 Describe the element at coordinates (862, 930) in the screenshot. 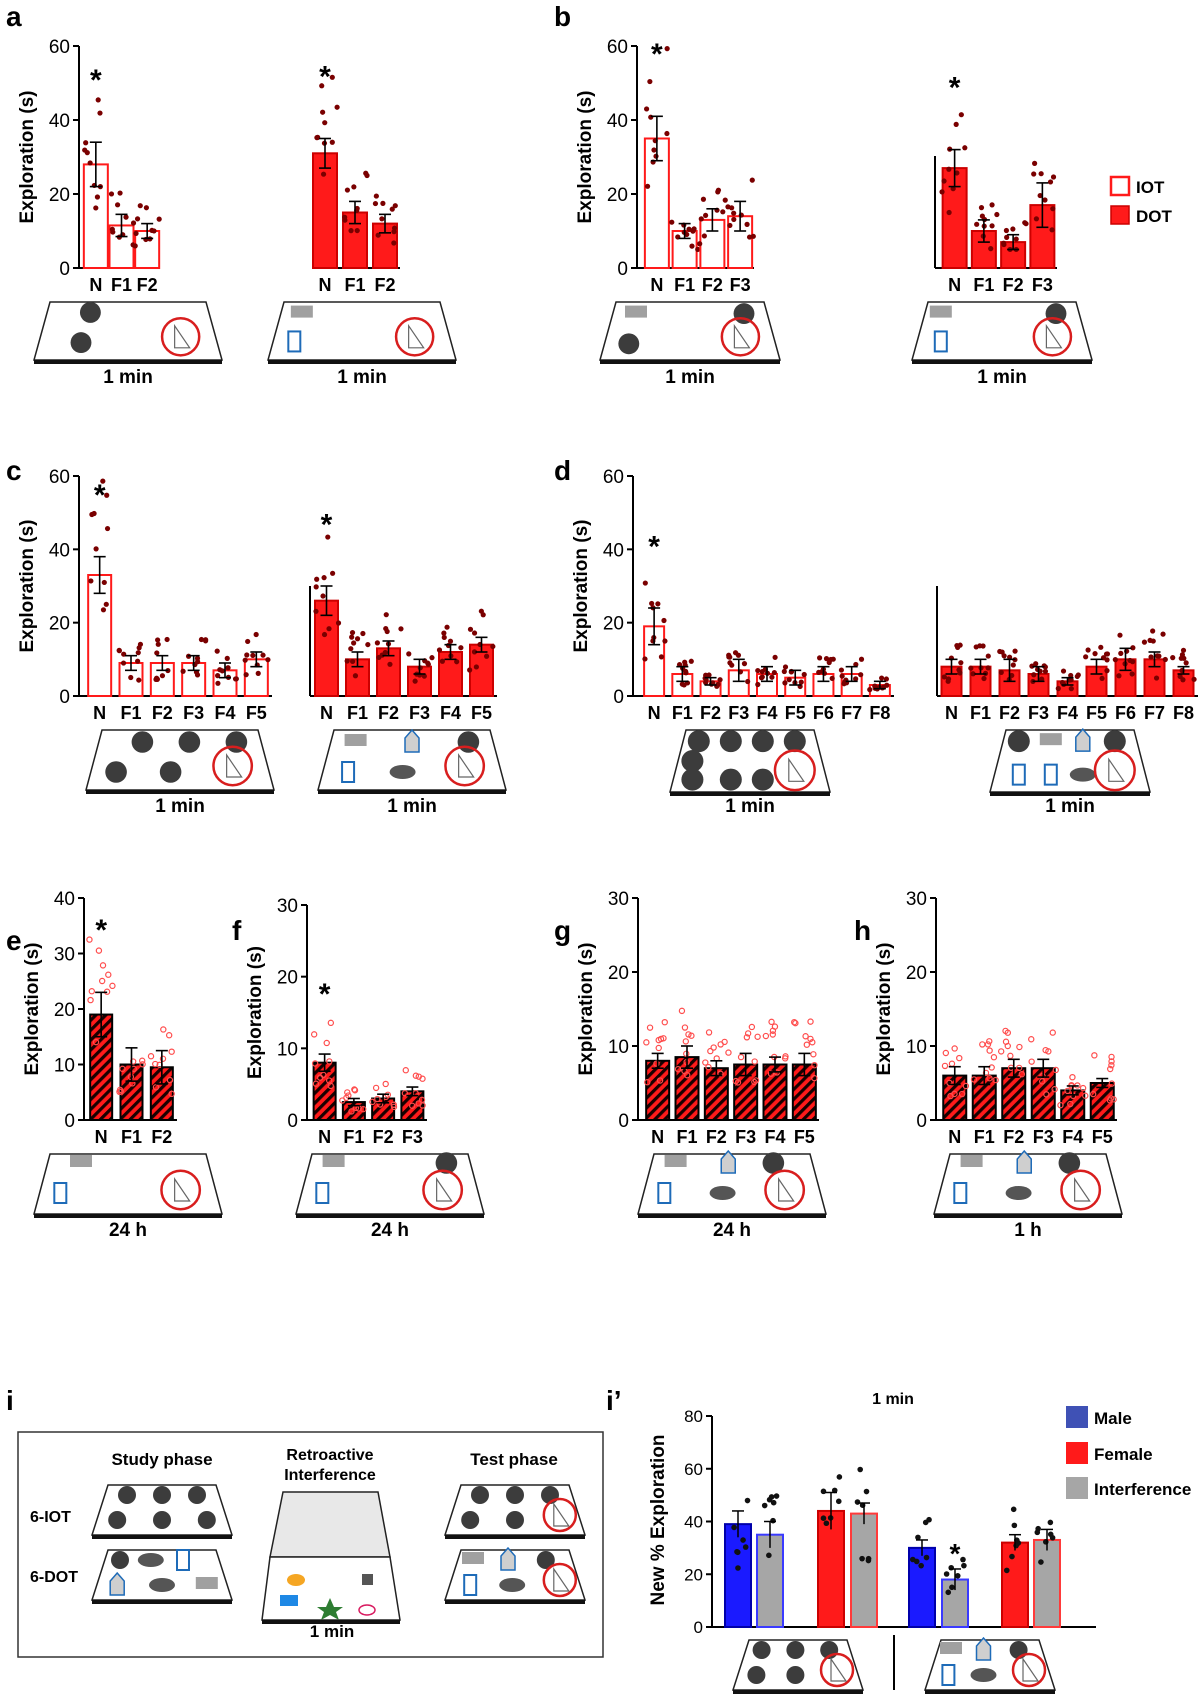

I see `panel-letter-h: h` at that location.